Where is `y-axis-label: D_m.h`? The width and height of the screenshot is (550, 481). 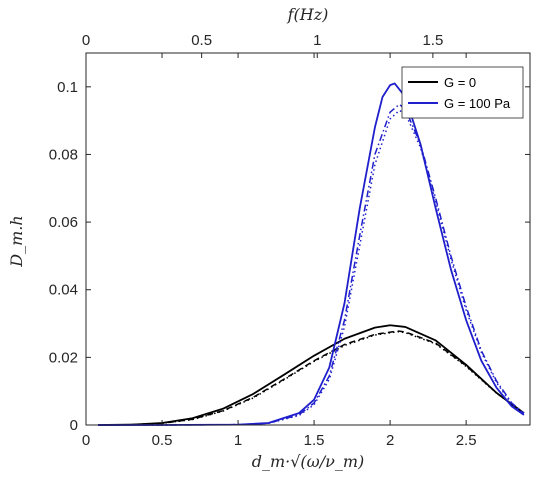 y-axis-label: D_m.h is located at coordinates (16, 241).